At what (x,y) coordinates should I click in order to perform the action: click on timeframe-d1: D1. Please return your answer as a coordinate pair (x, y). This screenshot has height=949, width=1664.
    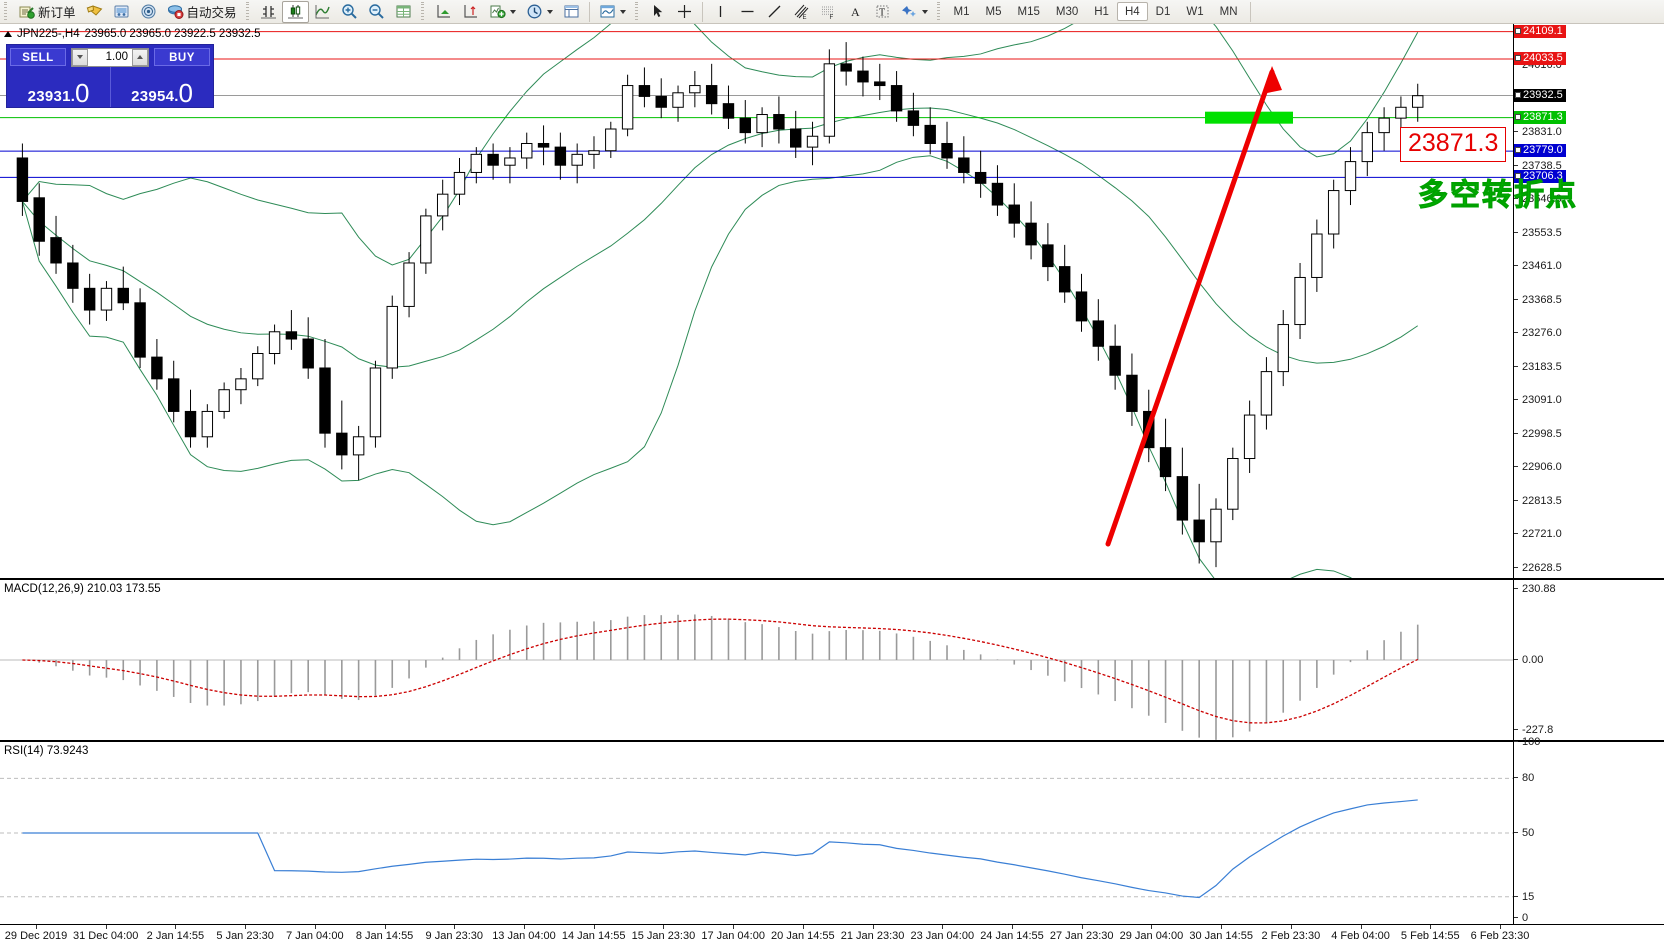
    Looking at the image, I should click on (1163, 12).